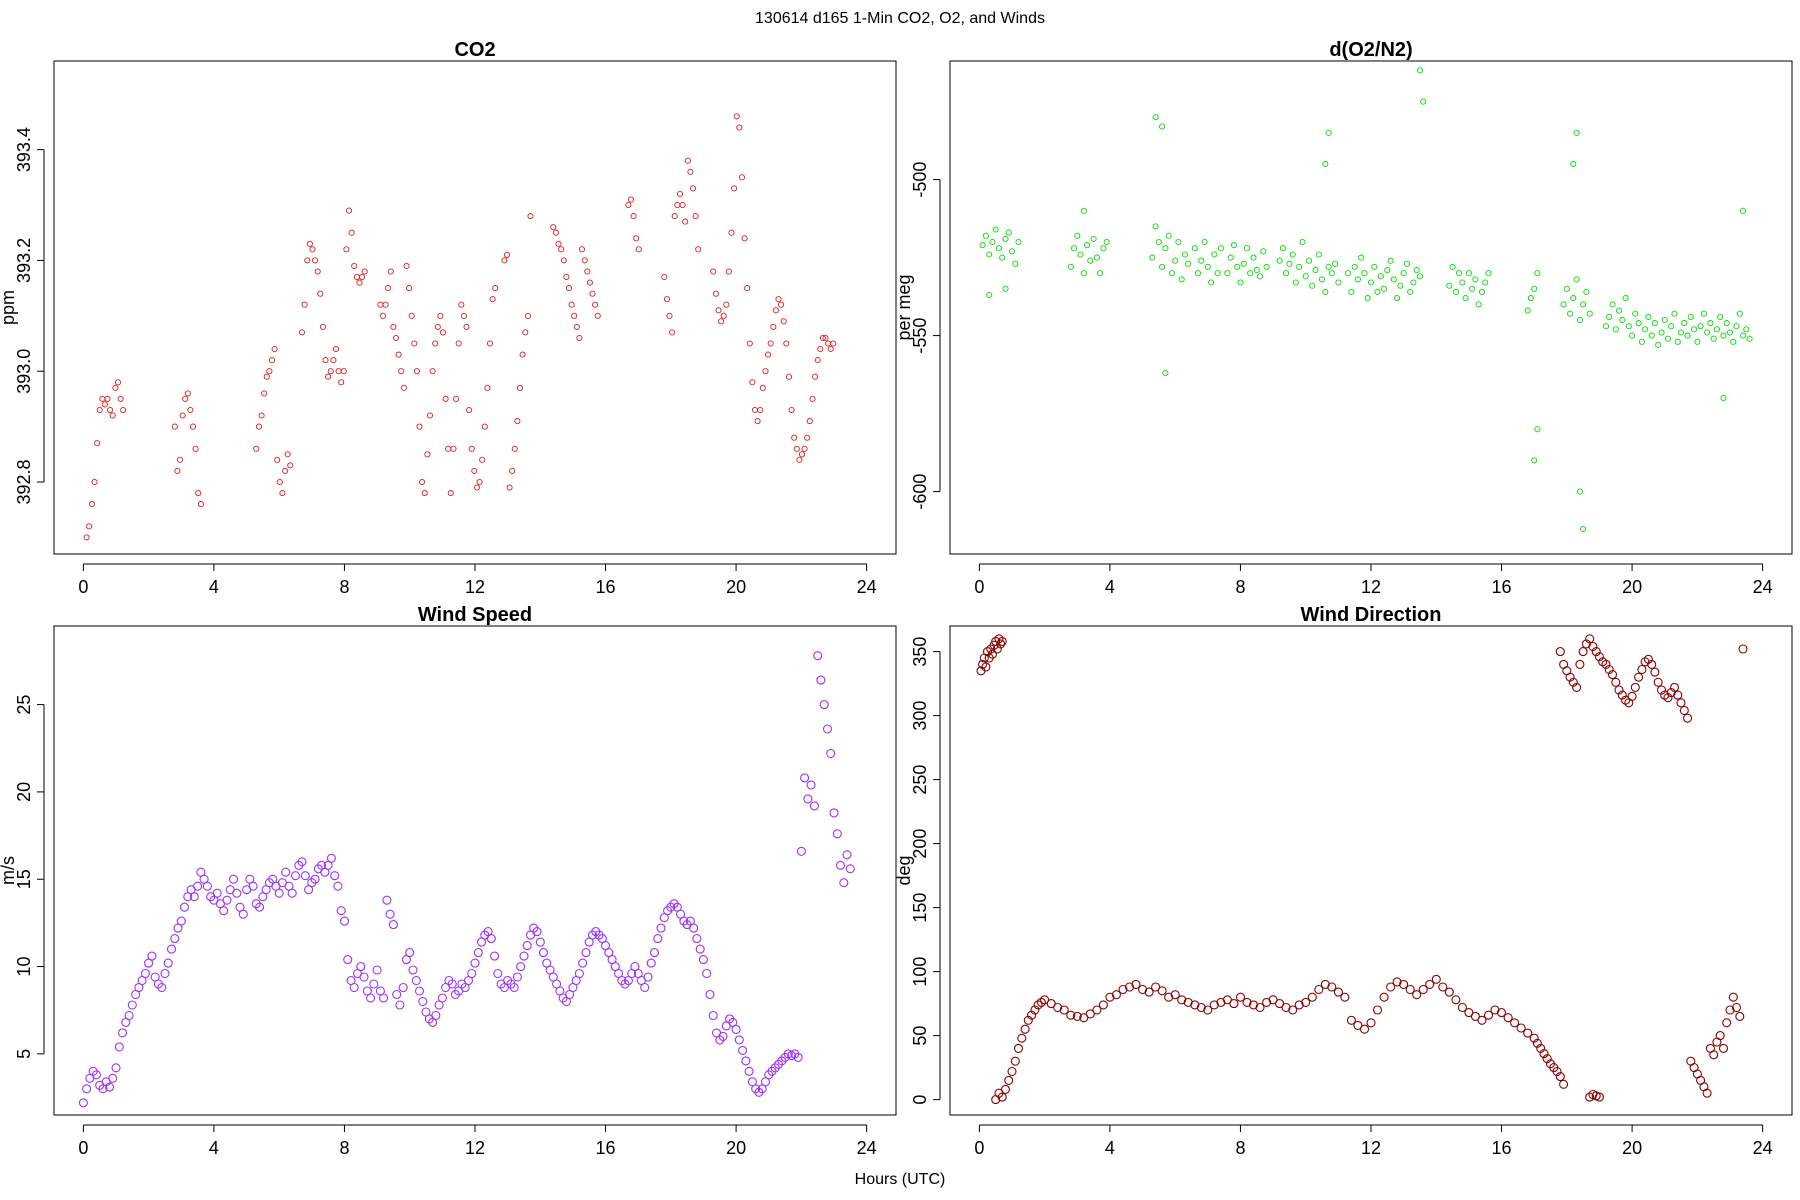 The height and width of the screenshot is (1200, 1800). What do you see at coordinates (904, 870) in the screenshot?
I see `wind-direction-y-axis-label: deg` at bounding box center [904, 870].